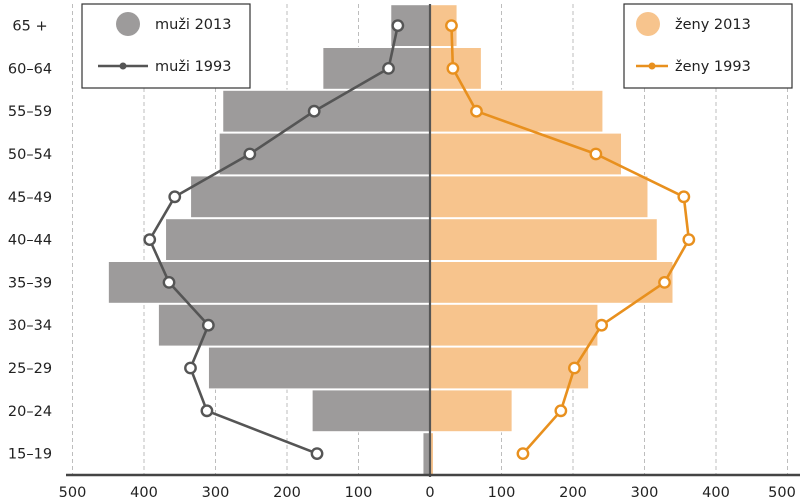  What do you see at coordinates (144, 493) in the screenshot?
I see `x-tick-label-1: 400` at bounding box center [144, 493].